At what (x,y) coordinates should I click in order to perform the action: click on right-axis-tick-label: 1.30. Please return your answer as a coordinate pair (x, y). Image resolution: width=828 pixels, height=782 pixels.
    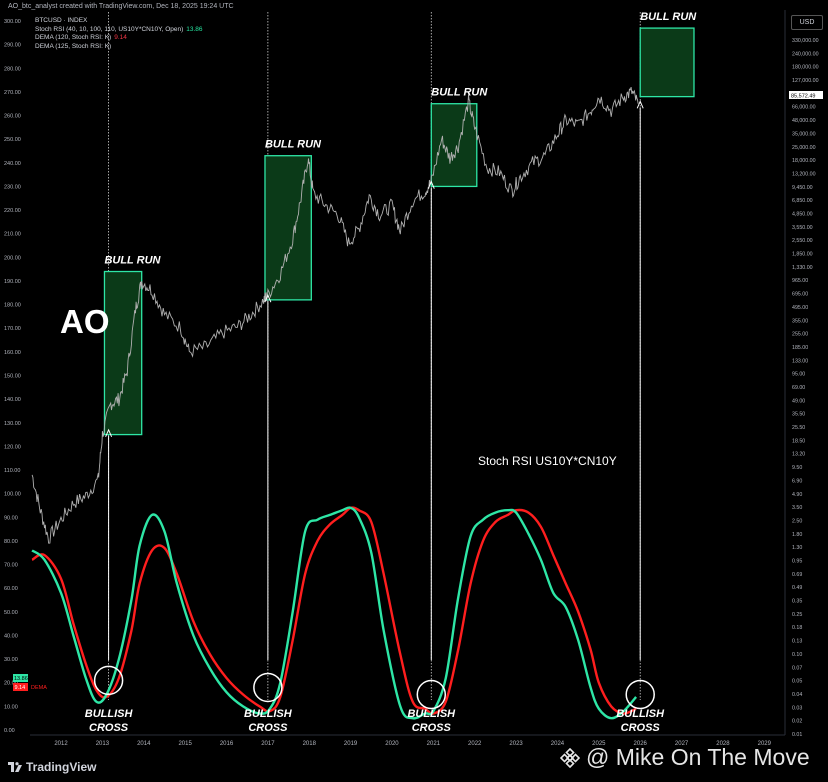
    Looking at the image, I should click on (797, 548).